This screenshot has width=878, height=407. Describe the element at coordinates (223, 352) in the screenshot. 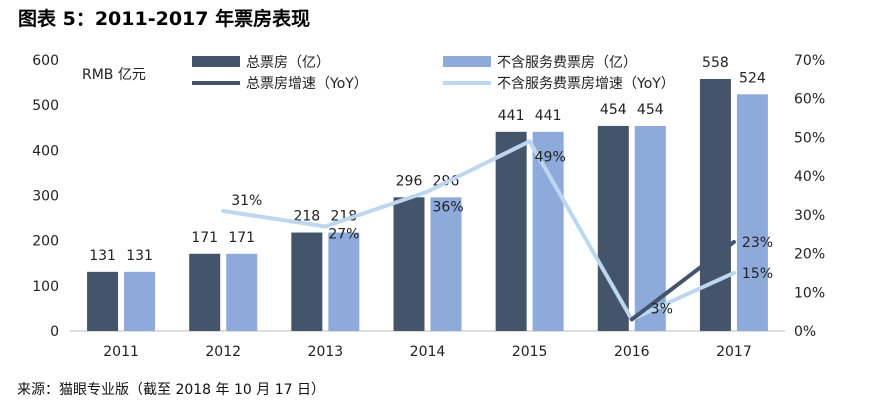

I see `x-tick-label: 2012` at that location.